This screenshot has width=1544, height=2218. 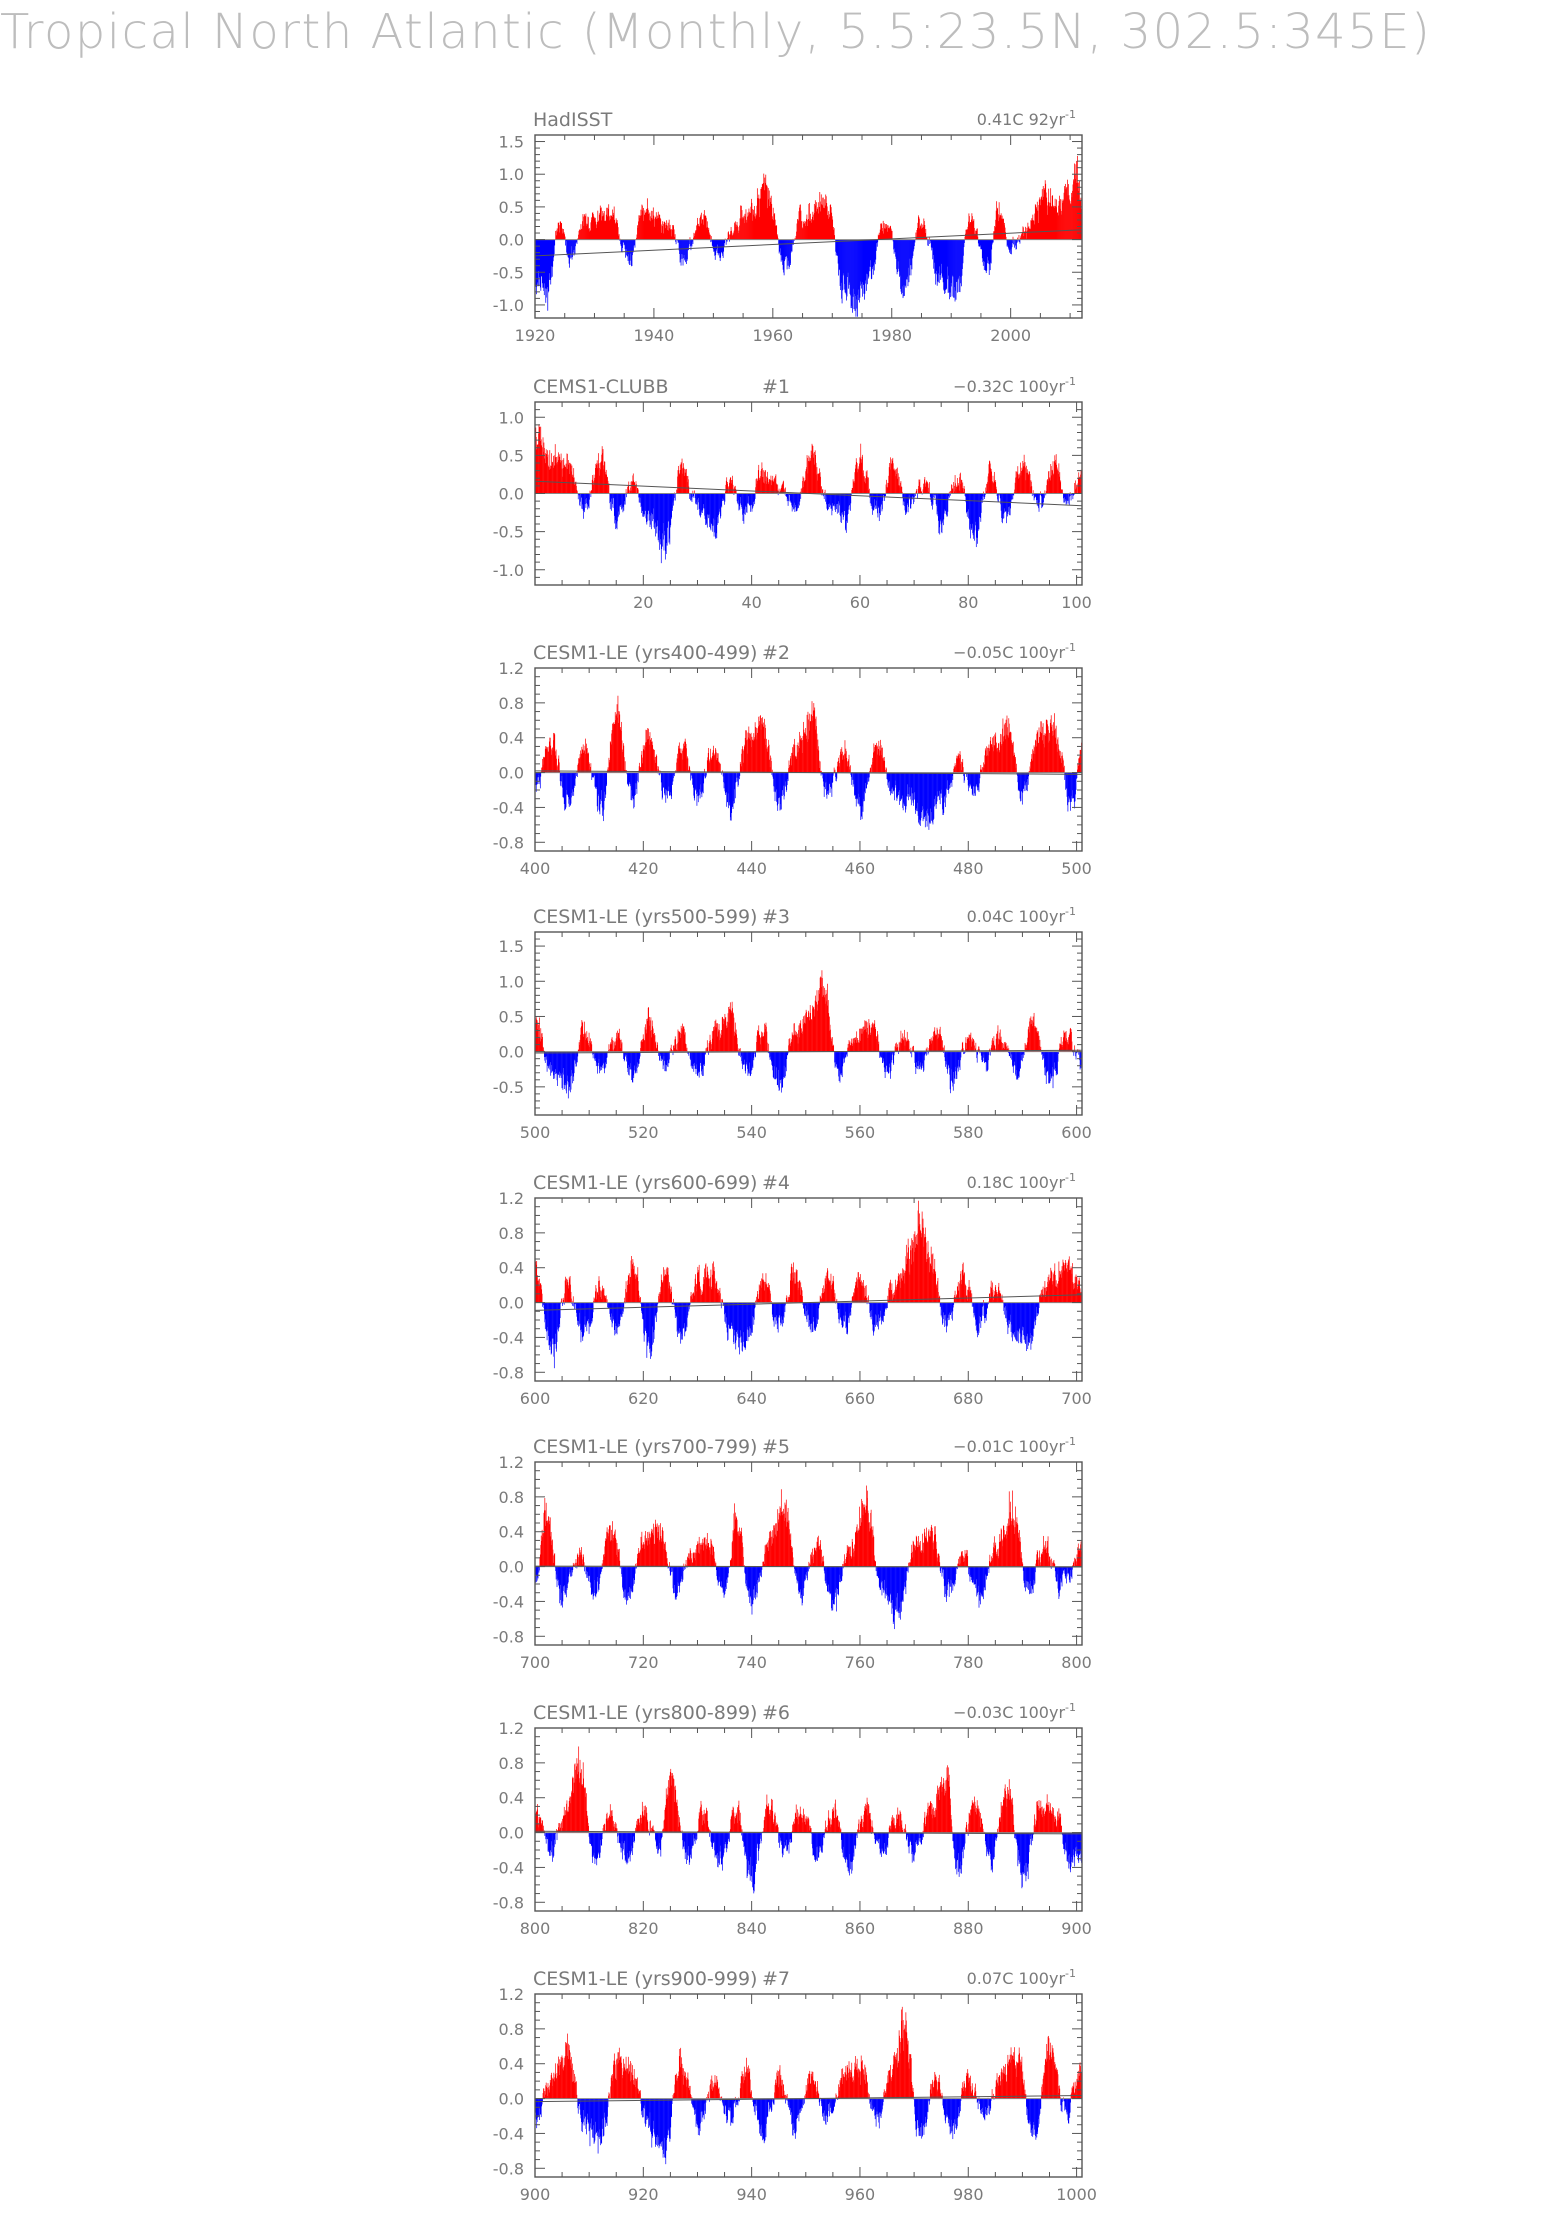 What do you see at coordinates (776, 917) in the screenshot?
I see `panel-run-label: #3` at bounding box center [776, 917].